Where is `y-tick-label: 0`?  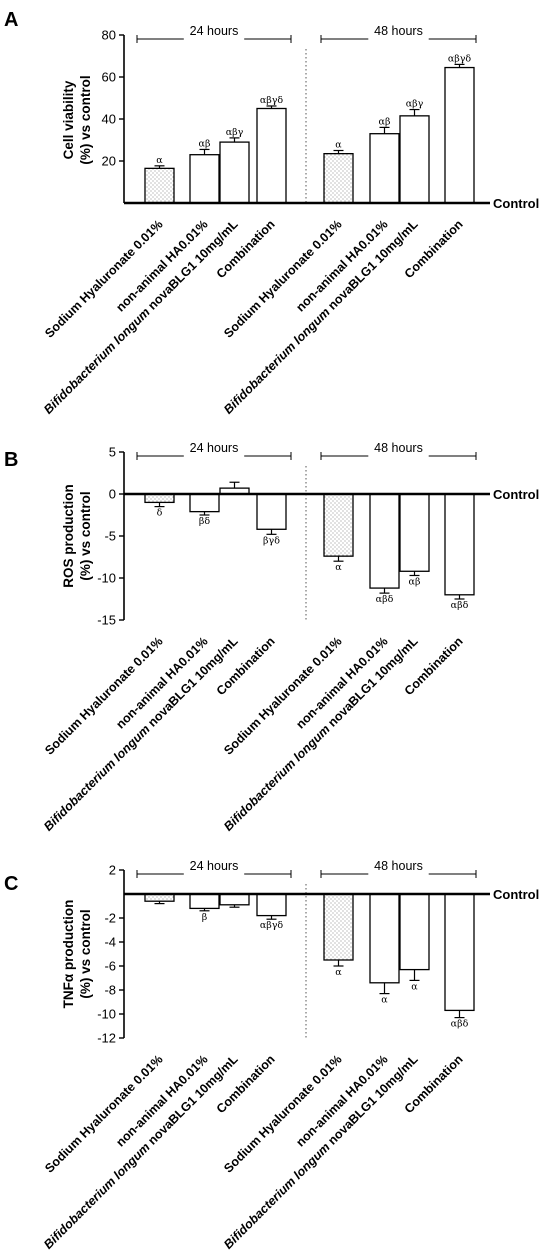 y-tick-label: 0 is located at coordinates (112, 494).